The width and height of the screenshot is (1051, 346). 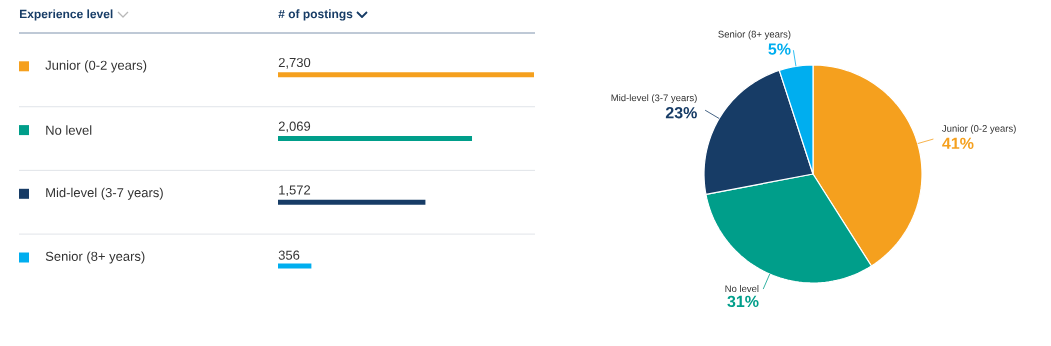 What do you see at coordinates (295, 191) in the screenshot?
I see `data-label: 1,572` at bounding box center [295, 191].